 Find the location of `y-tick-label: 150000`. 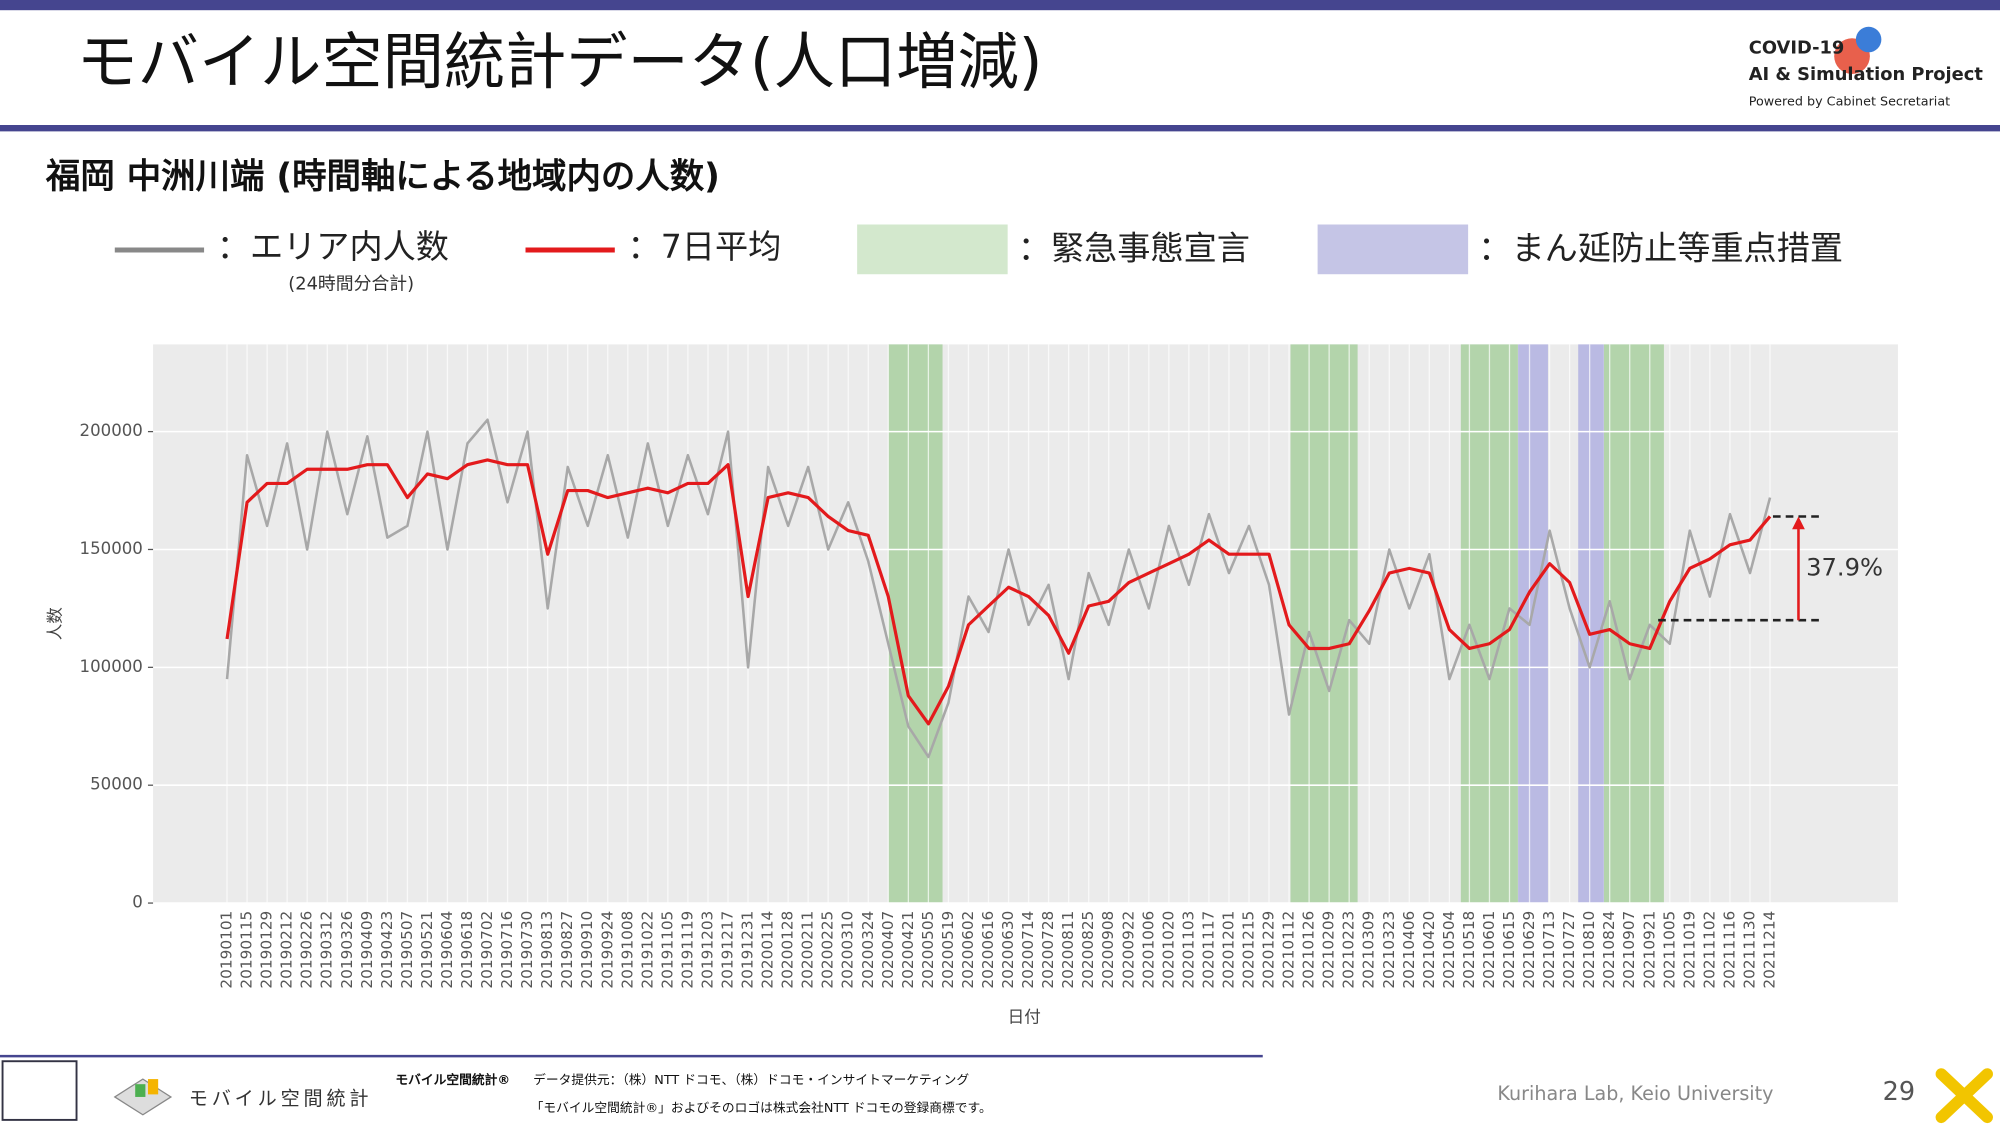

y-tick-label: 150000 is located at coordinates (111, 548).